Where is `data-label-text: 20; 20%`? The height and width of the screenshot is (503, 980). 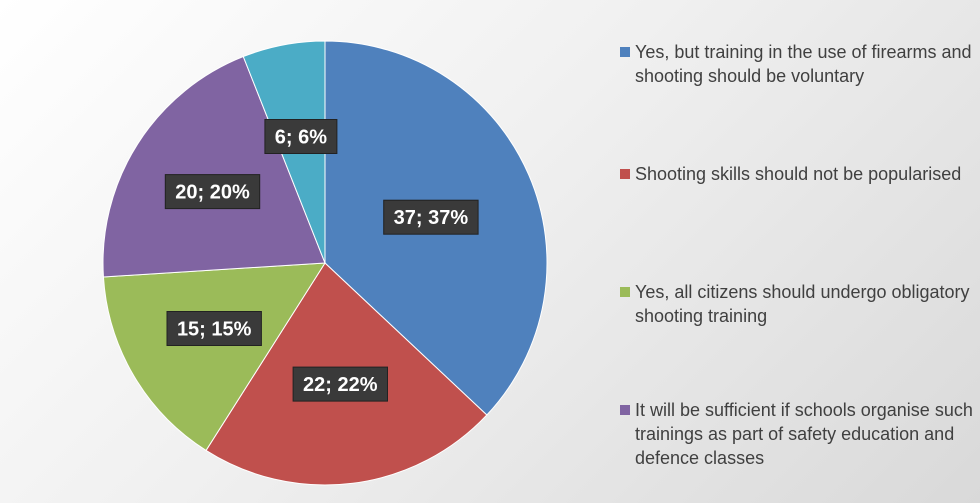
data-label-text: 20; 20% is located at coordinates (212, 193).